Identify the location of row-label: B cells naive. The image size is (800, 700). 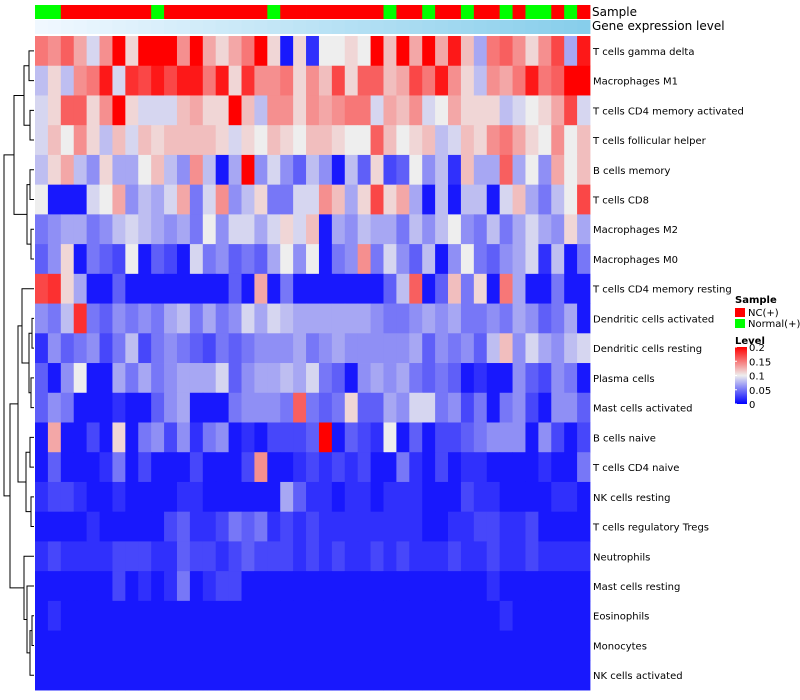
(624, 438).